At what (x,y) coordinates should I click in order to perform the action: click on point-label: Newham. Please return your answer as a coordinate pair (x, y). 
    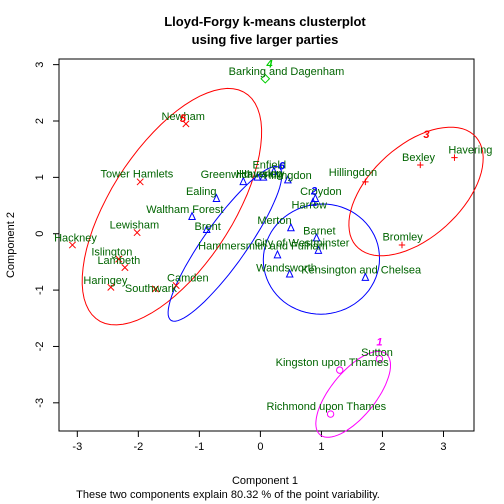
    Looking at the image, I should click on (183, 117).